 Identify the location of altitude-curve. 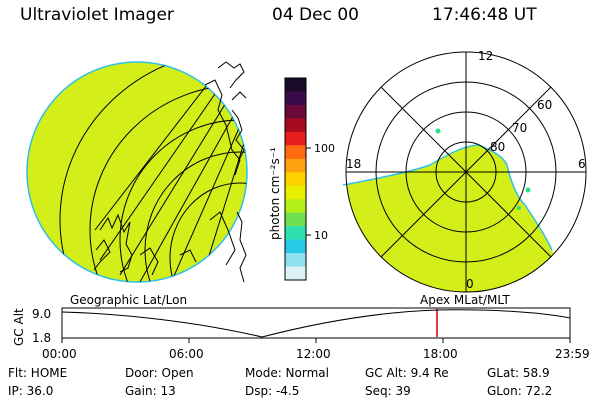
(316, 323).